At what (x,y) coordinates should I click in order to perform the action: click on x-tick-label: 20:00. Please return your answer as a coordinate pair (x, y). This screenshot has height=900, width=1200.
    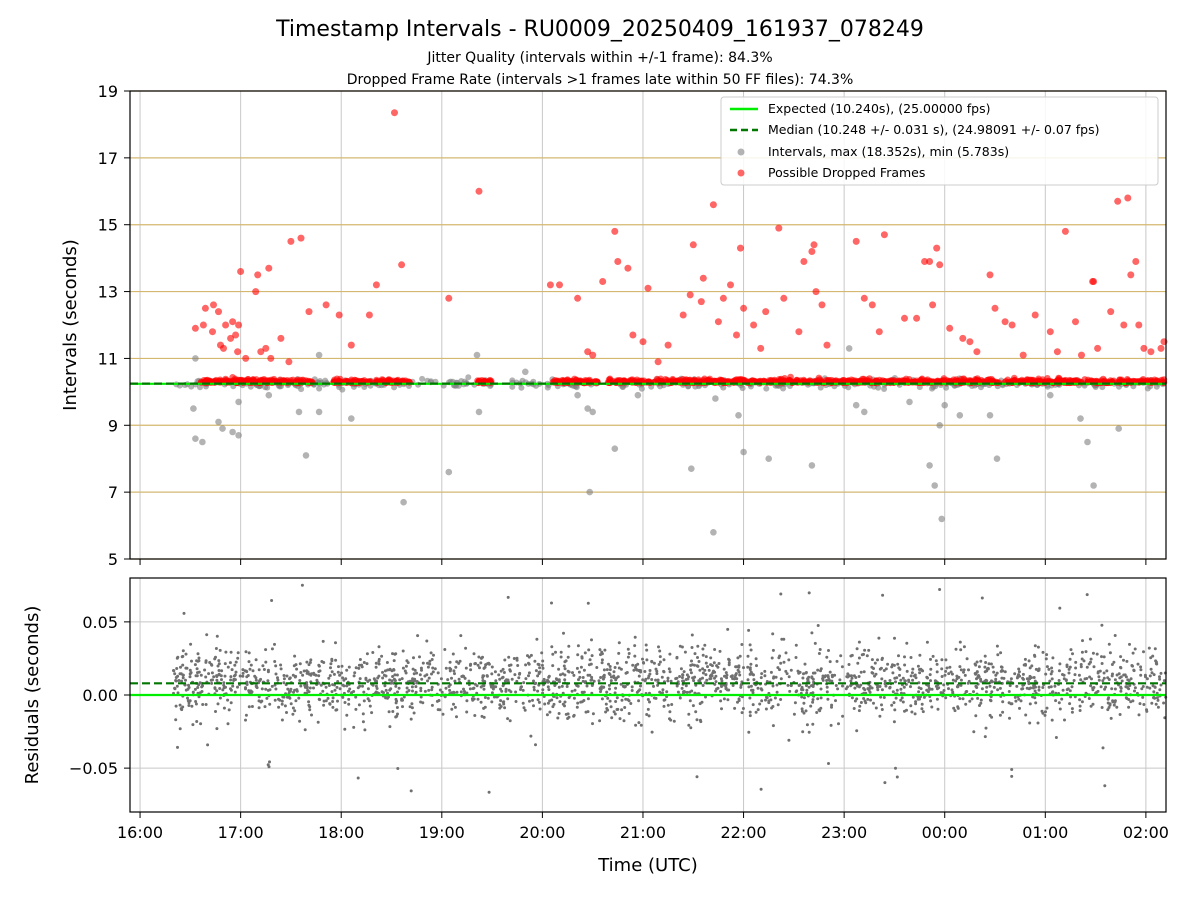
    Looking at the image, I should click on (542, 832).